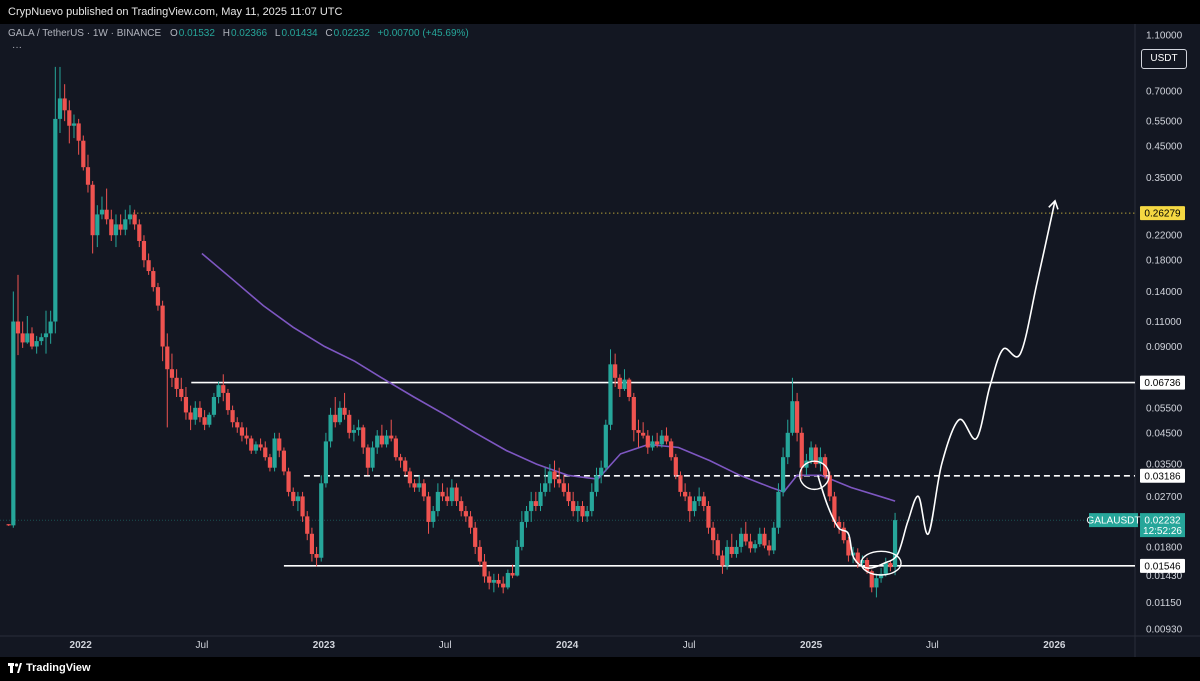 The image size is (1200, 681). I want to click on current-label-bg, so click(1162, 525).